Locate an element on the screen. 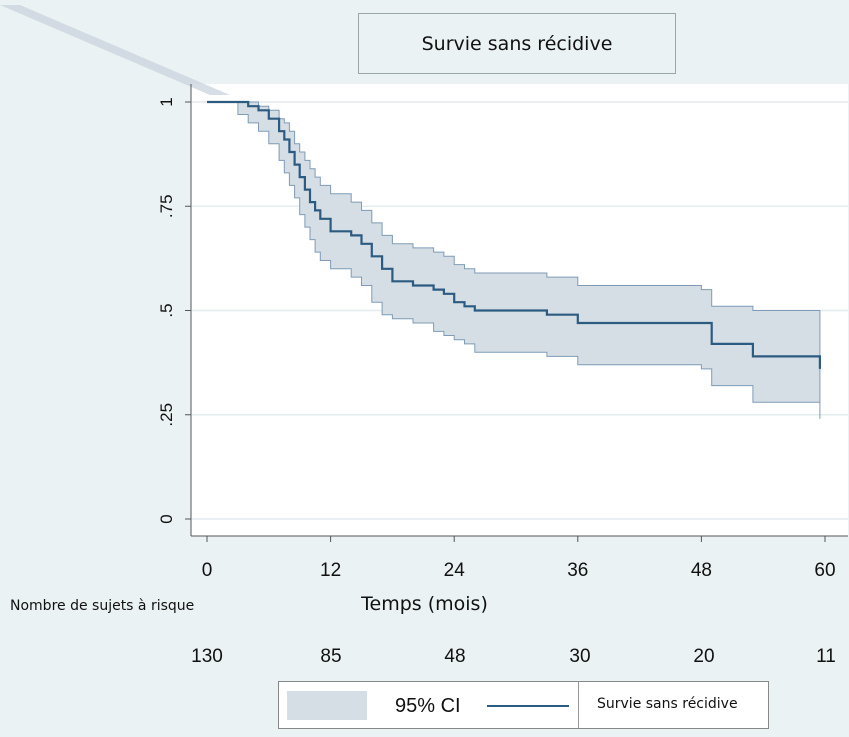 The height and width of the screenshot is (737, 849). chart-title: Survie sans récidive is located at coordinates (517, 43).